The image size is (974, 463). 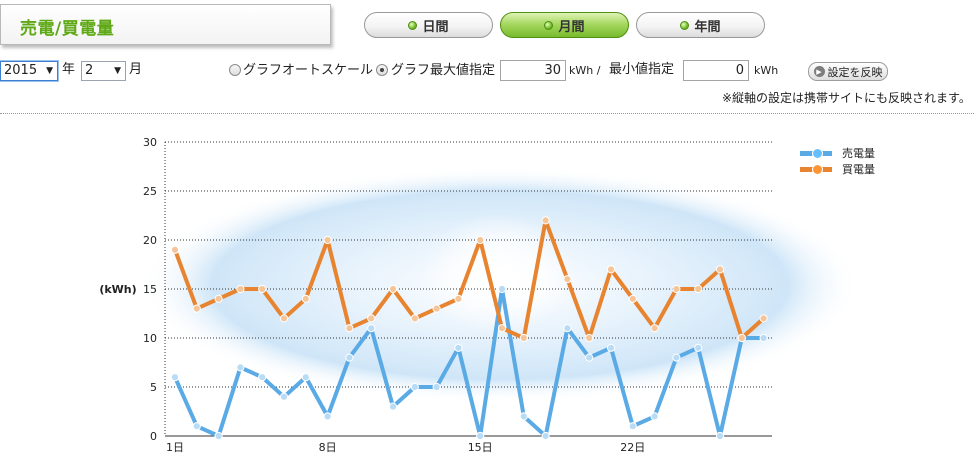 I want to click on legend-item-buy: 買電量, so click(x=837, y=169).